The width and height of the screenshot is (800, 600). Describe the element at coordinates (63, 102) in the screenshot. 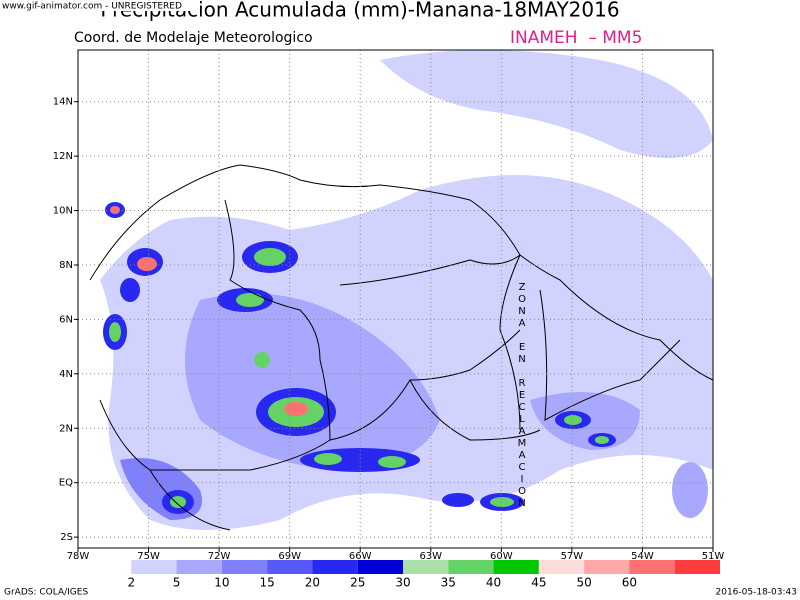

I see `y-tick-label: 14N` at that location.